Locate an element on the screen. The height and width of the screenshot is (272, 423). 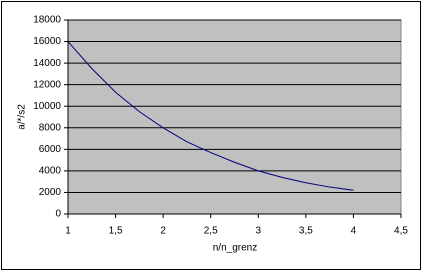
y-tick-label: 2000 is located at coordinates (50, 192).